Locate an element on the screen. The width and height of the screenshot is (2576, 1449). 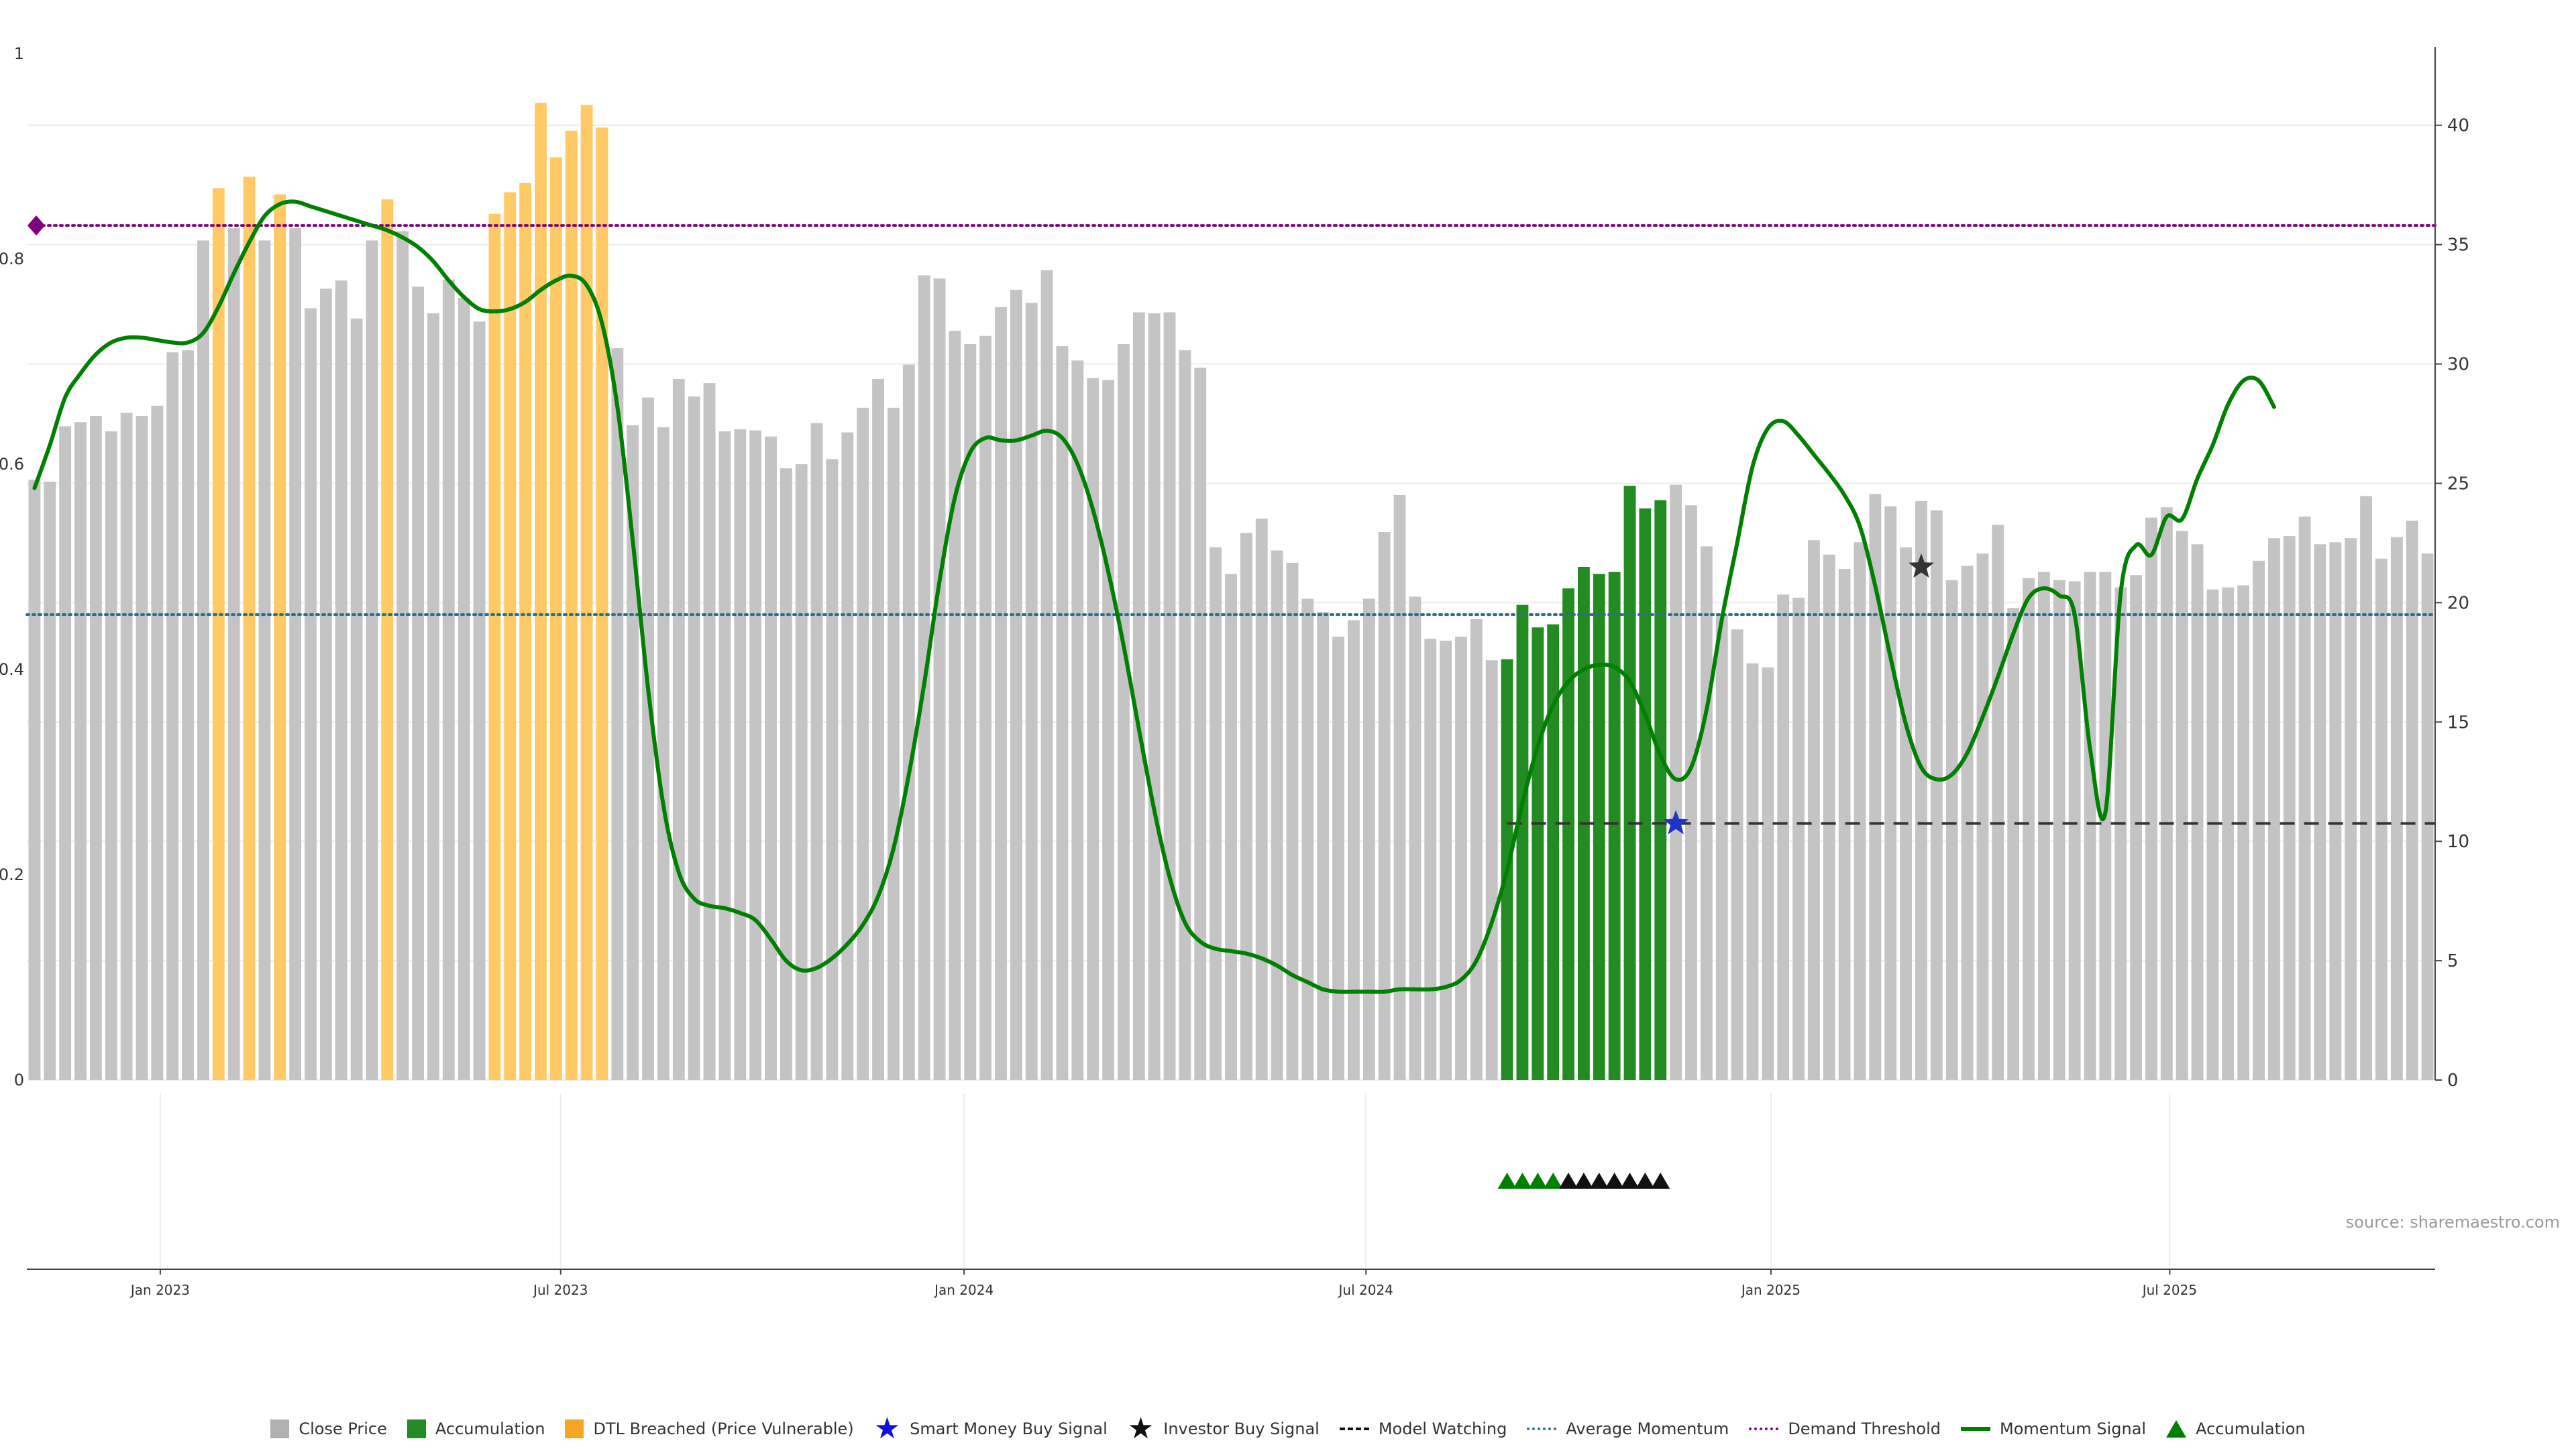
left-tick-label: 1 is located at coordinates (19, 53).